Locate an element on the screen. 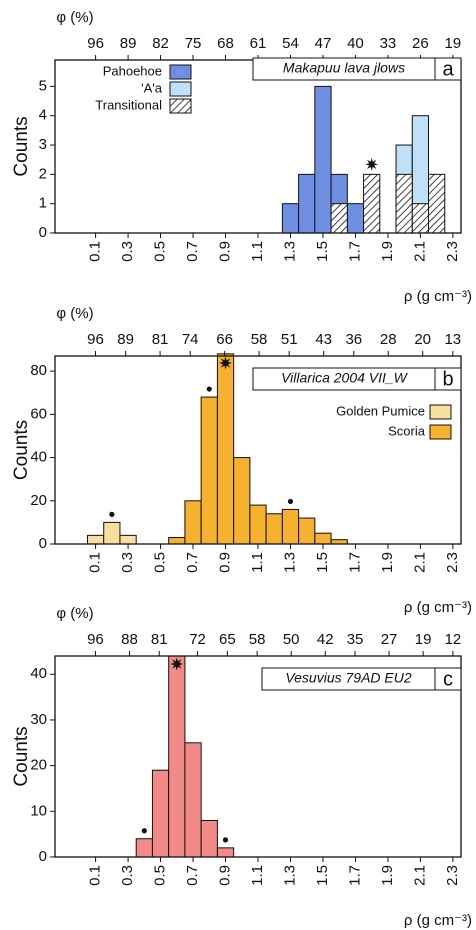 This screenshot has width=476, height=930. x2-tick-label: 12 is located at coordinates (453, 639).